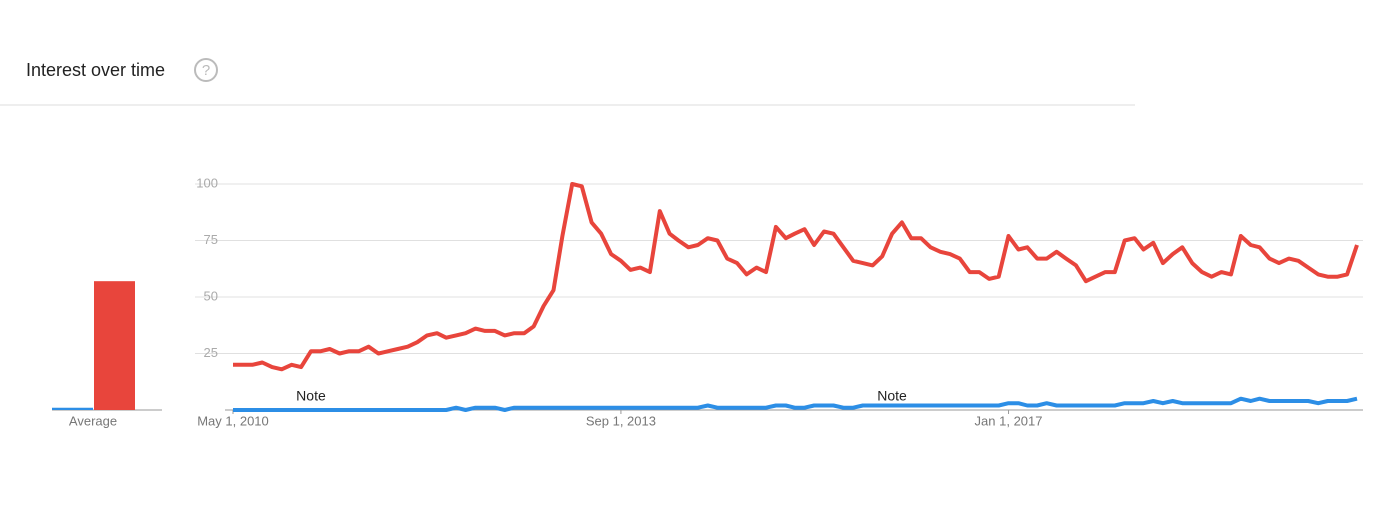  Describe the element at coordinates (795, 404) in the screenshot. I see `series-line` at that location.